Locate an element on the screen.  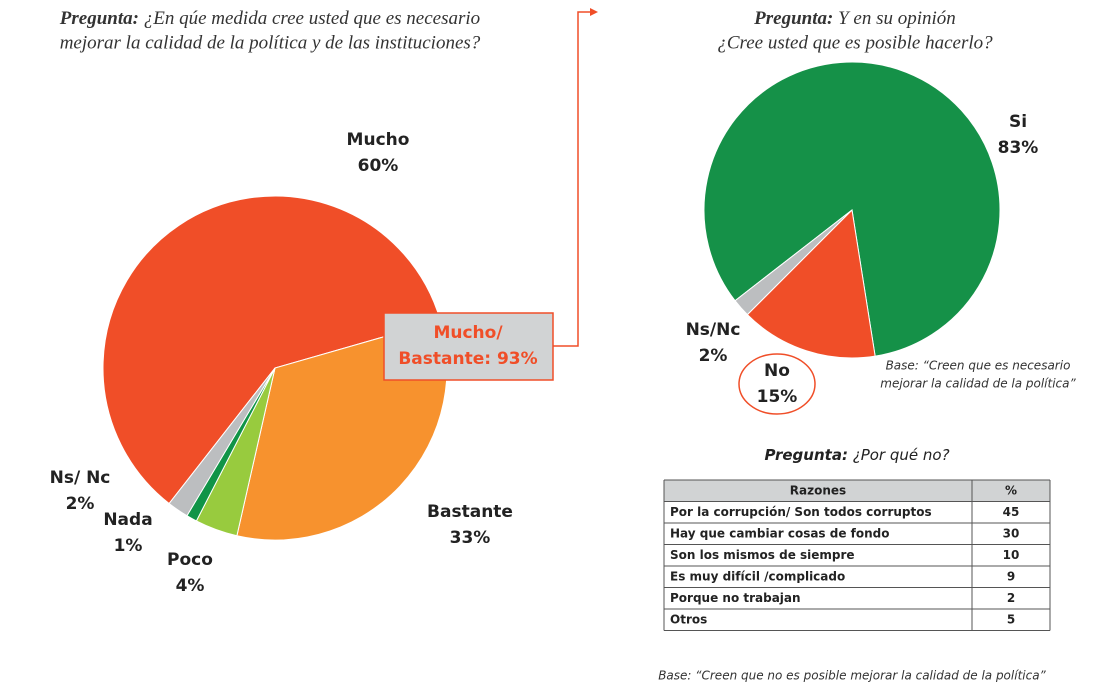
pie2-title: Pregunta: Y en su opinión is located at coordinates (854, 18).